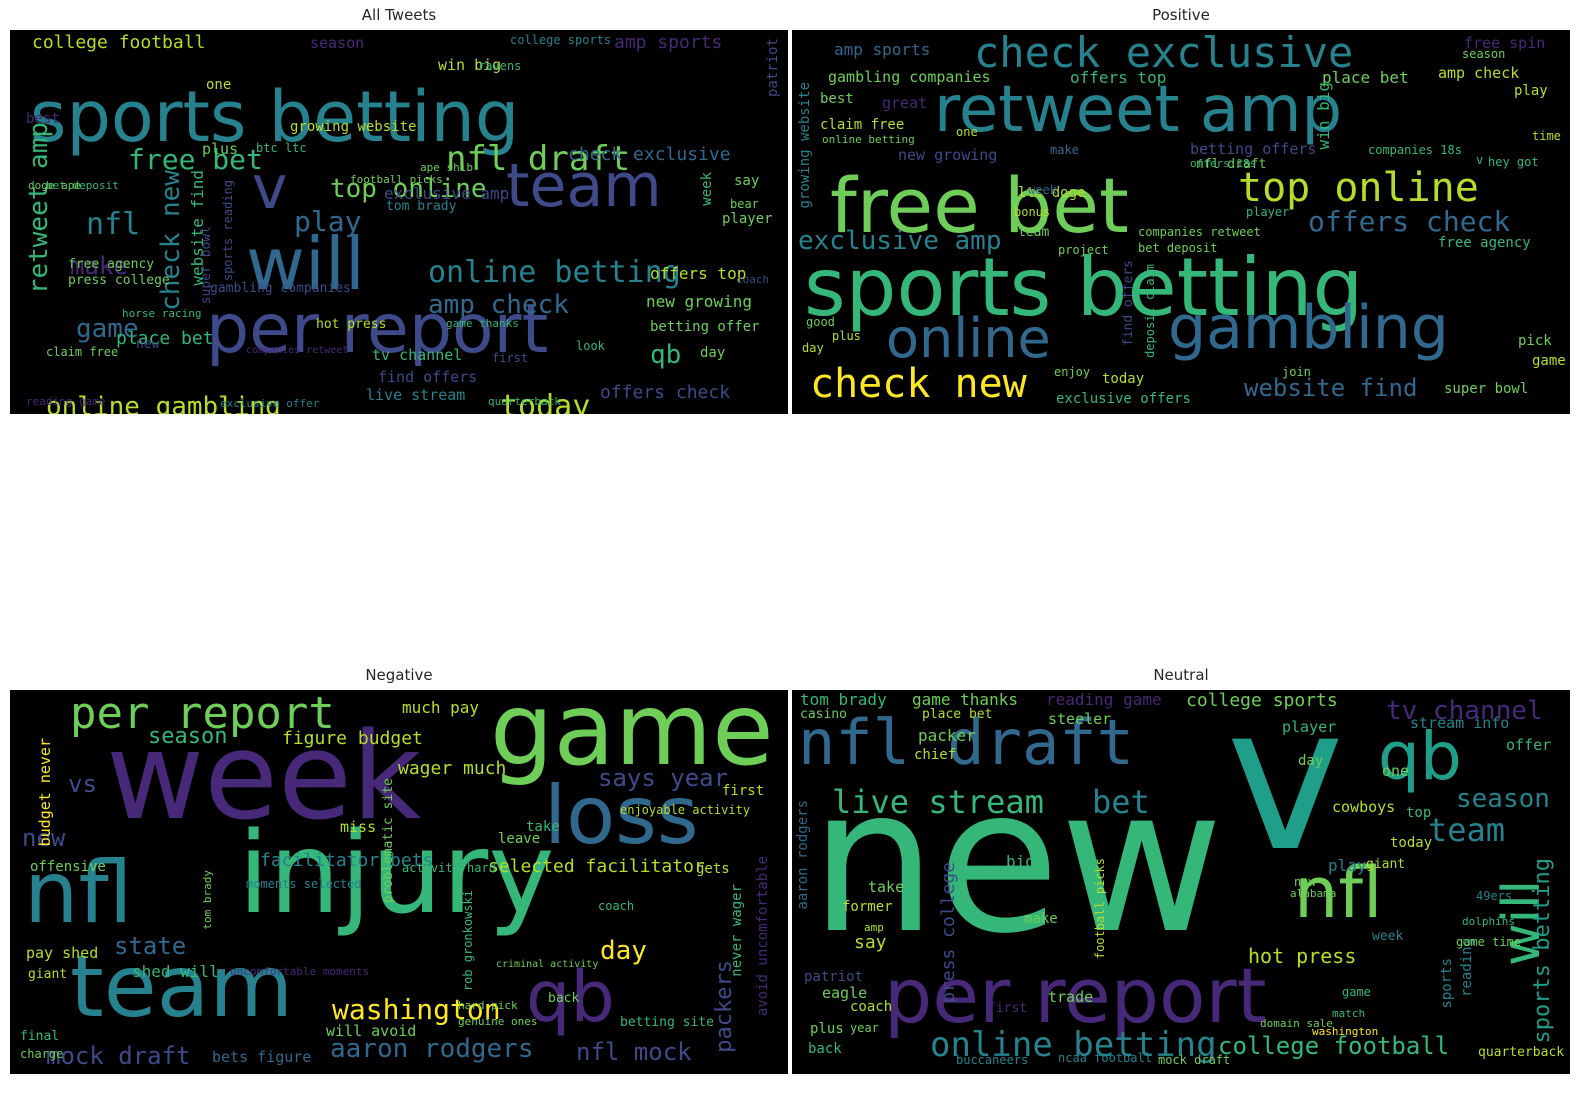  I want to click on cloud-word: bear, so click(744, 204).